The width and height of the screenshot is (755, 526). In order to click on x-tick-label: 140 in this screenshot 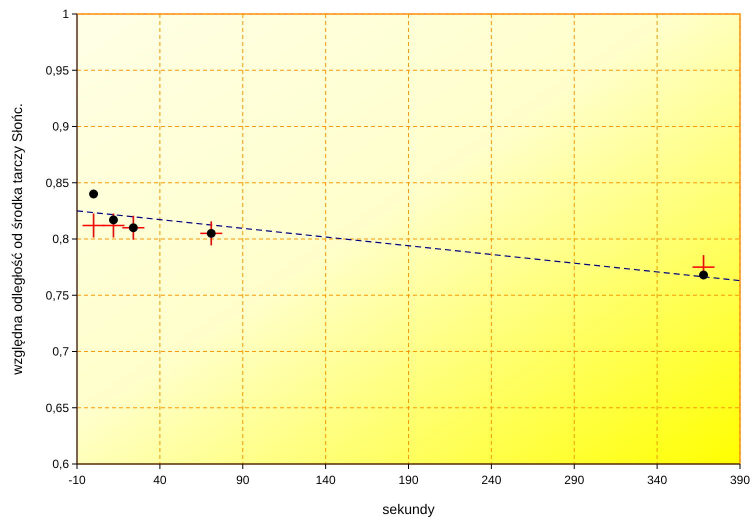, I will do `click(326, 480)`.